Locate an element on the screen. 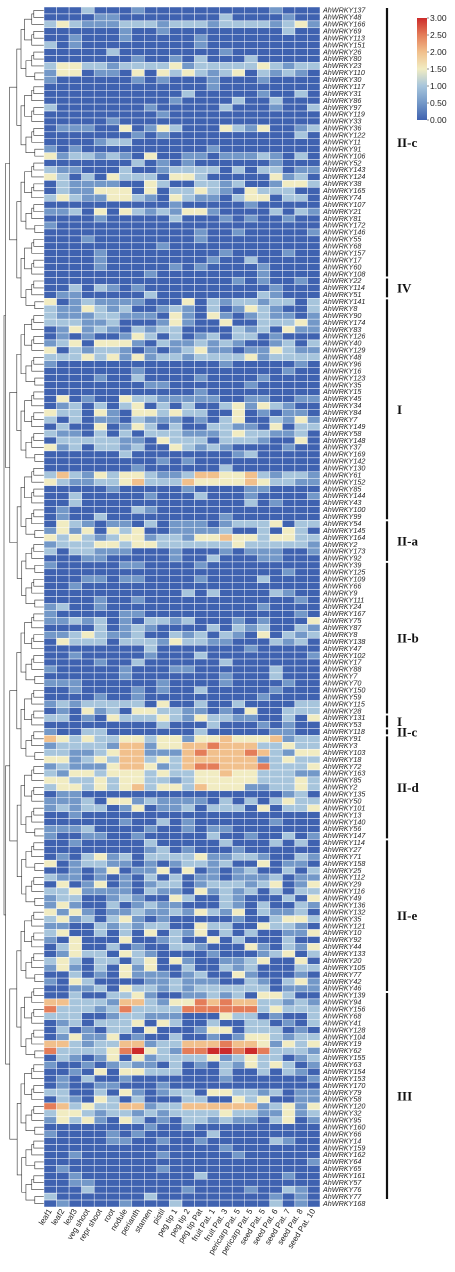  group-label: II-e is located at coordinates (407, 915).